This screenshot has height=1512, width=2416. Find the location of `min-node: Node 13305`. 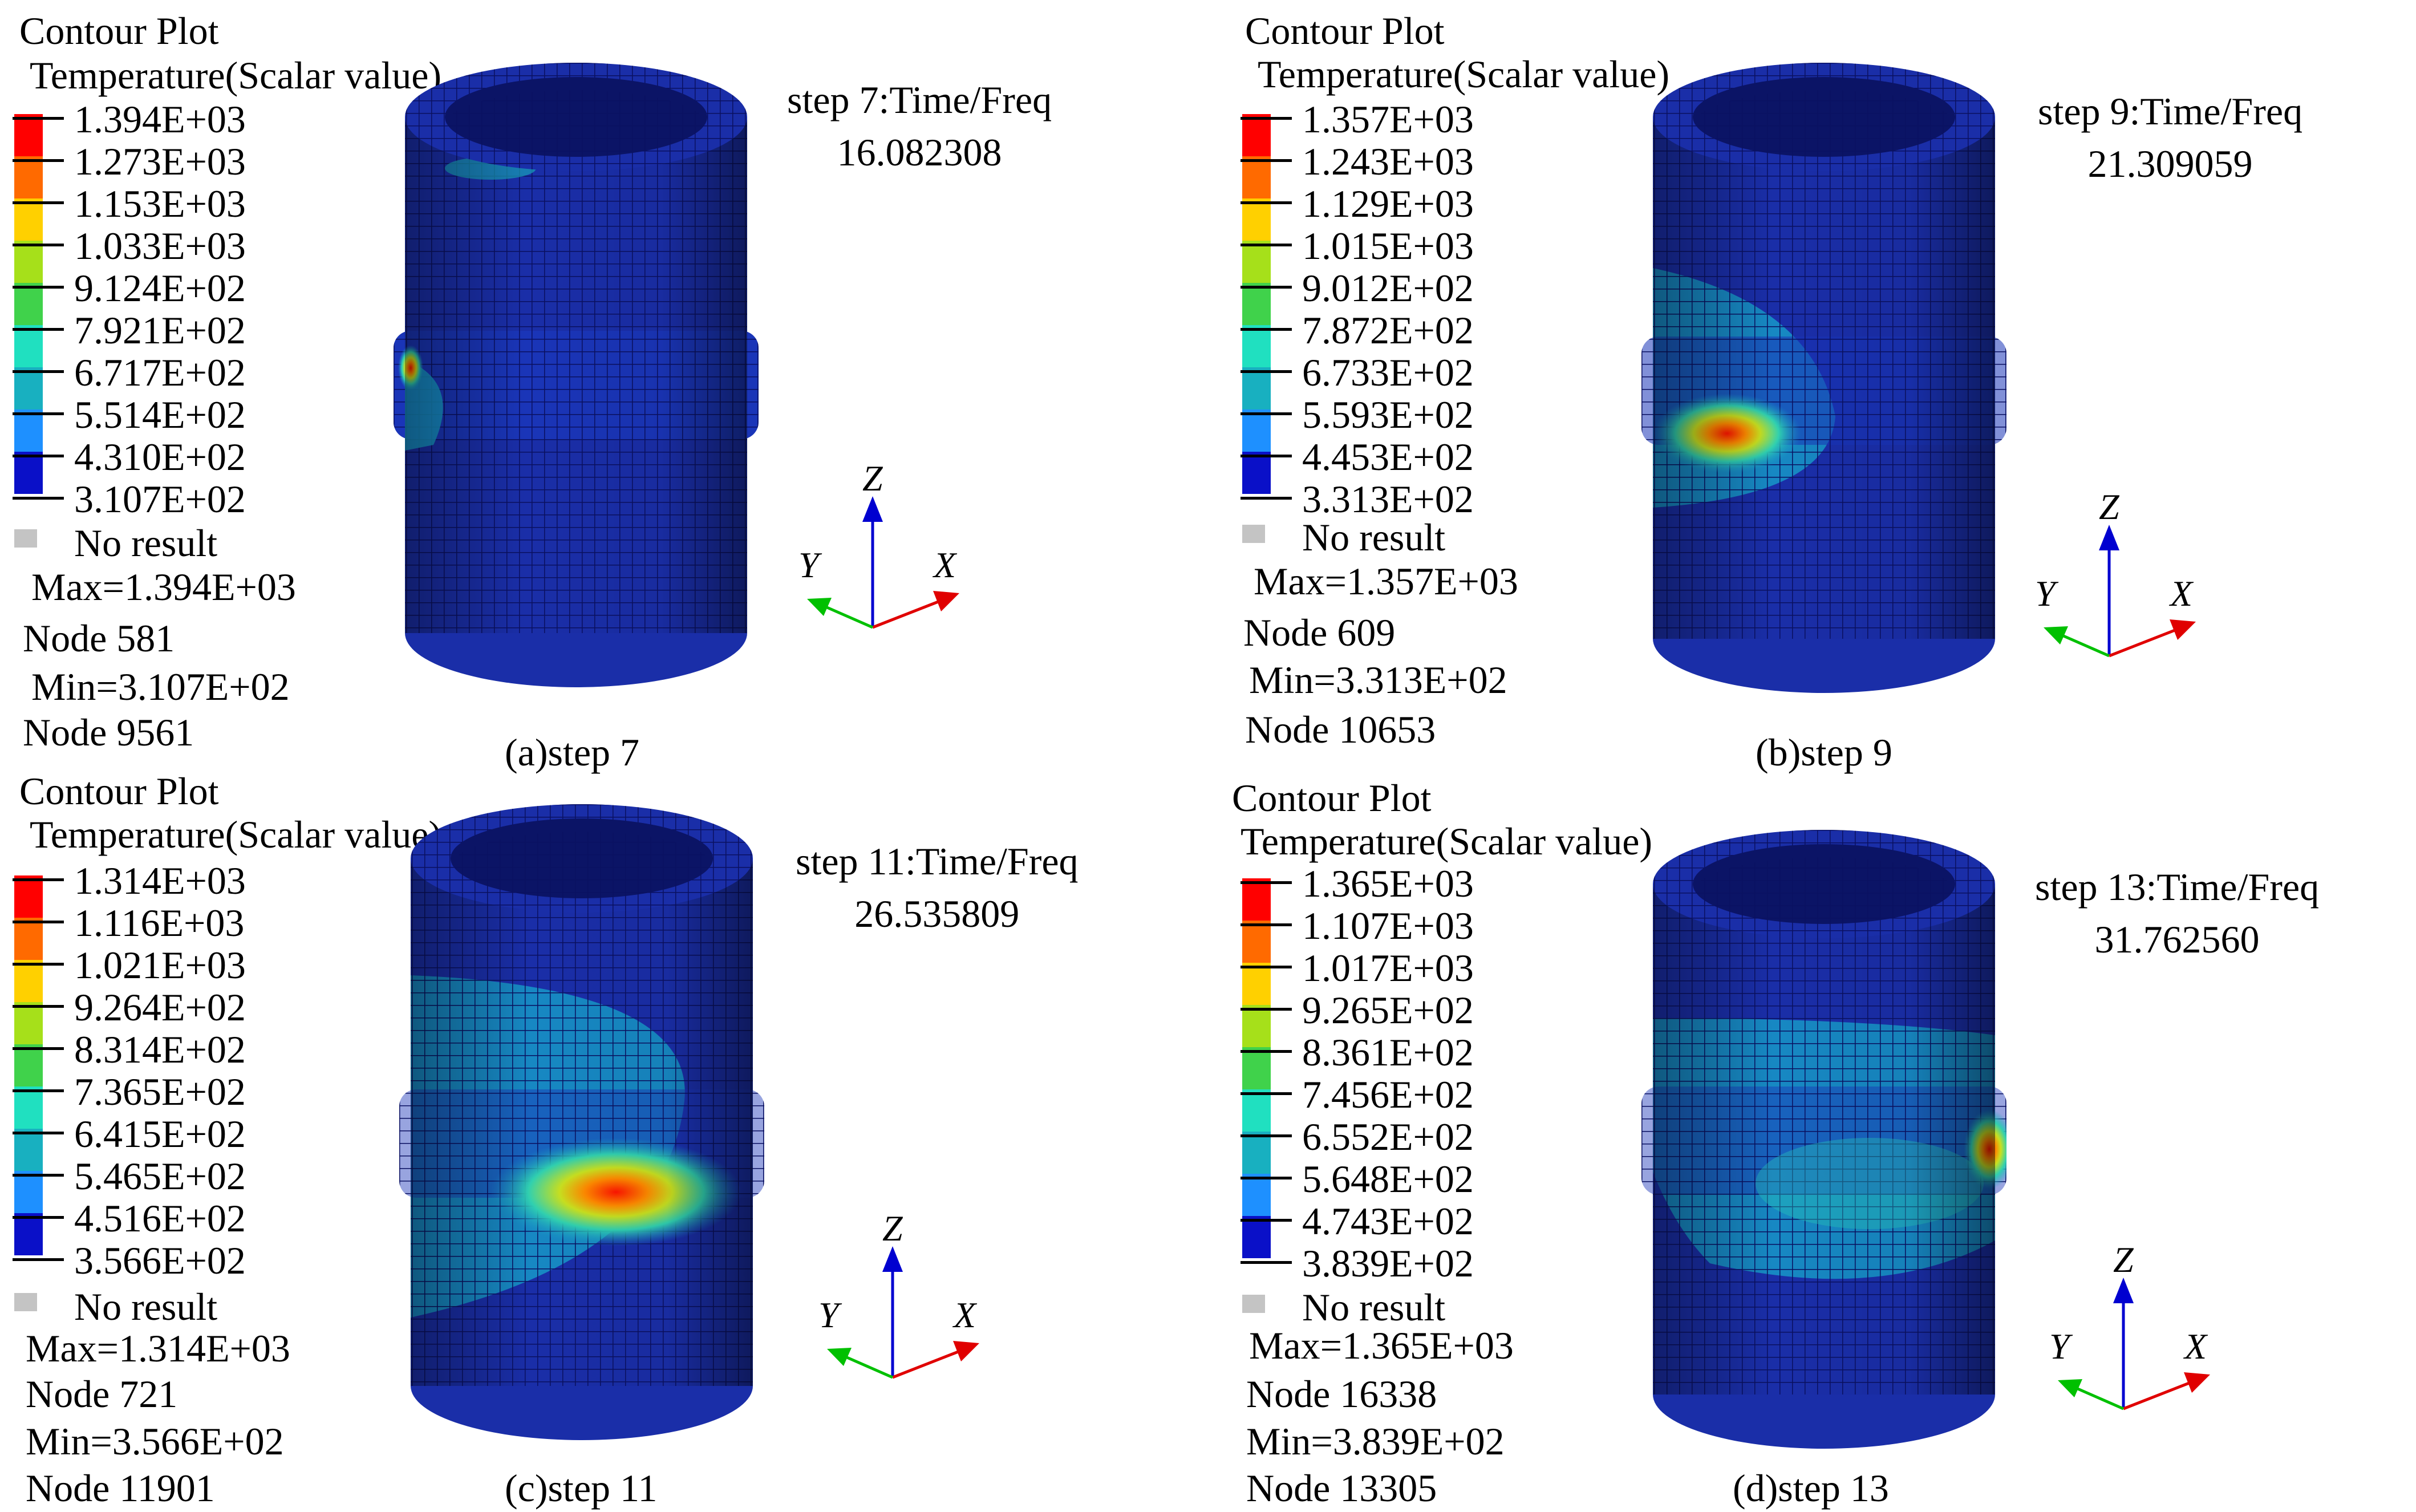

min-node: Node 13305 is located at coordinates (1341, 1488).